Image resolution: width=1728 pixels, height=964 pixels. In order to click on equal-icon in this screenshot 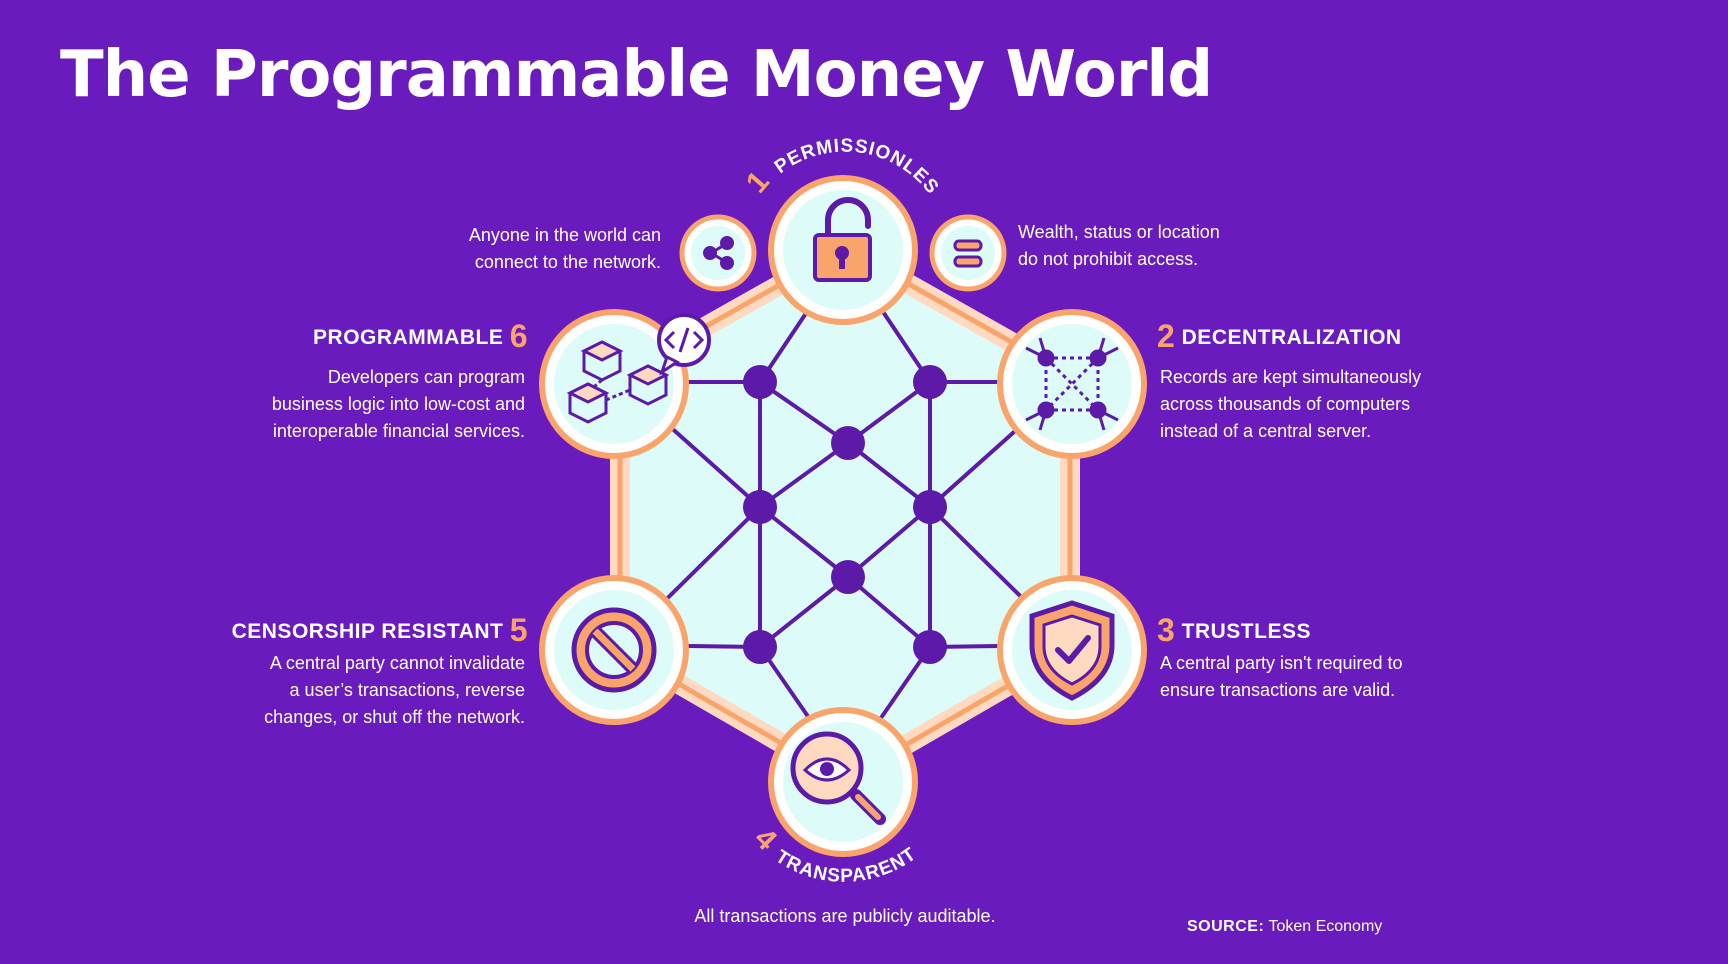, I will do `click(968, 253)`.